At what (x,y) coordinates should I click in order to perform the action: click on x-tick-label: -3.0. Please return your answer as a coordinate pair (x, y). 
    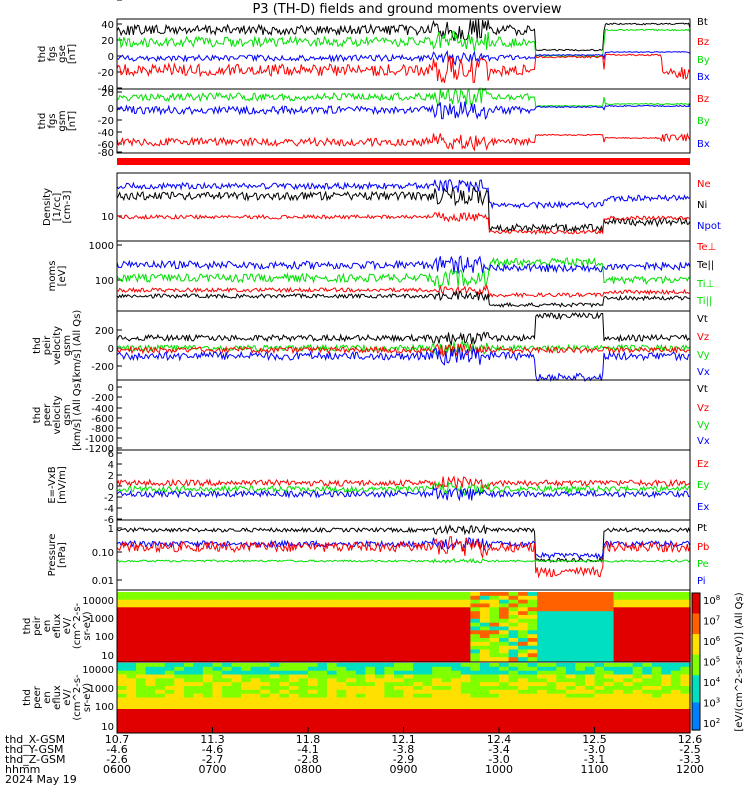
    Looking at the image, I should click on (498, 759).